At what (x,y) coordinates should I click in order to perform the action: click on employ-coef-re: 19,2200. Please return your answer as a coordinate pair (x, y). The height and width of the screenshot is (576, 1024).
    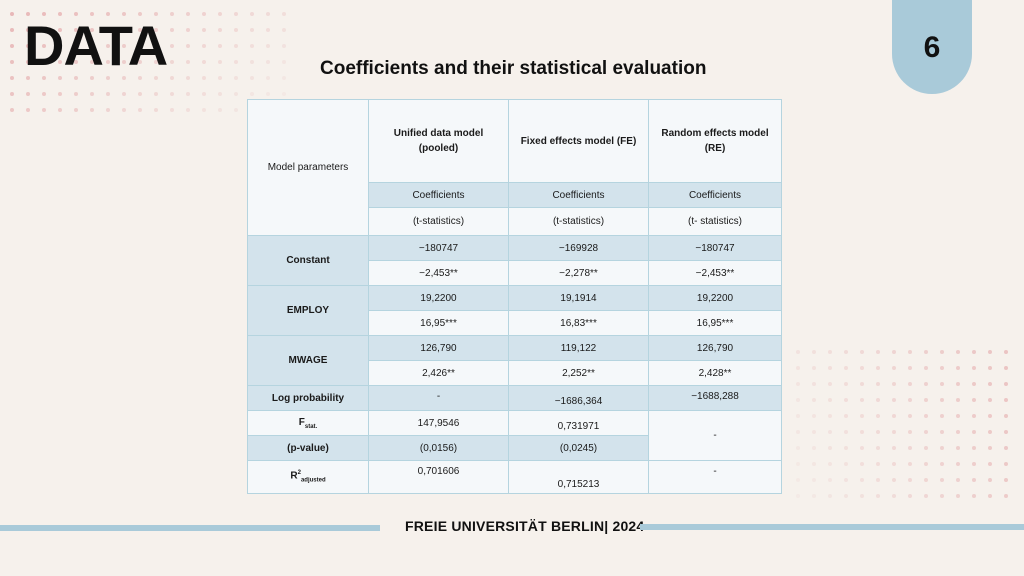
    Looking at the image, I should click on (715, 298).